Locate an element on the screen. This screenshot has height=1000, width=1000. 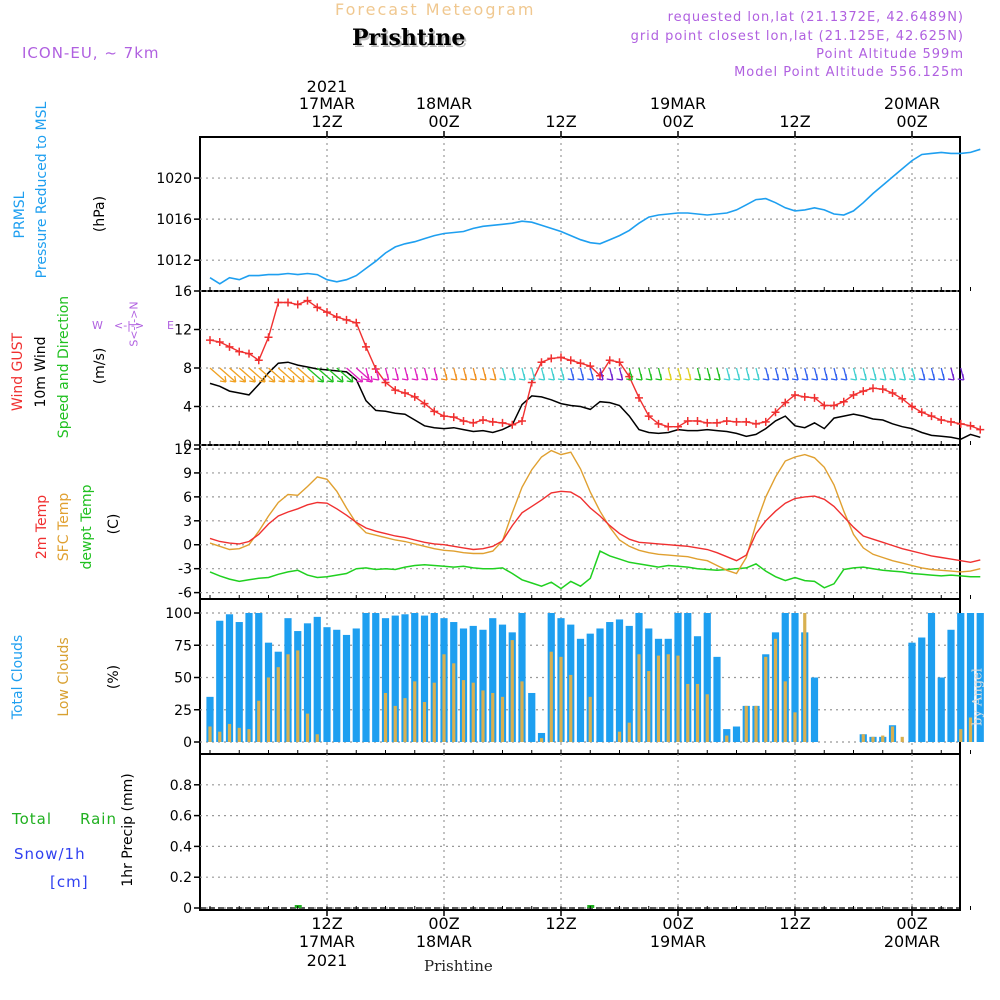
bottom-axis-date: 19MAR is located at coordinates (678, 941).